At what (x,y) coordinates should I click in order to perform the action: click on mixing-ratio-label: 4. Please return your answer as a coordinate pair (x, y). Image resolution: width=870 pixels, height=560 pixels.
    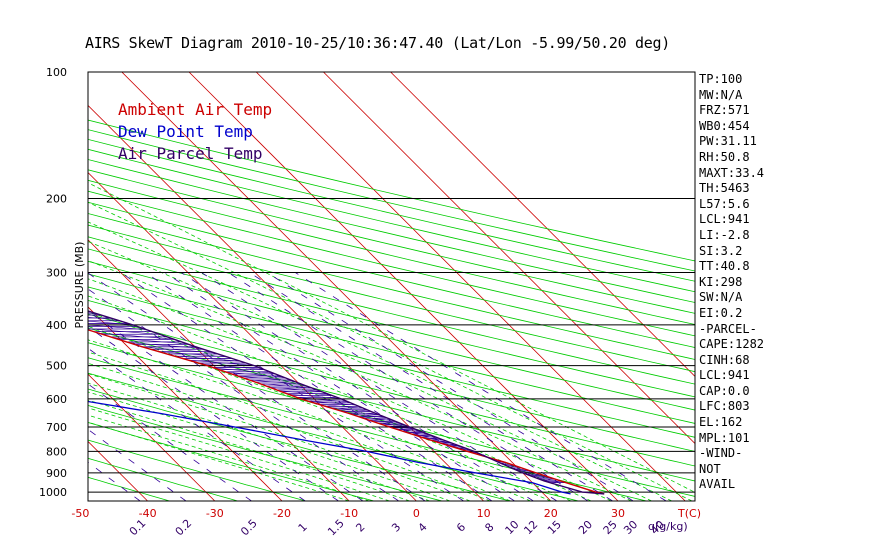
    Looking at the image, I should click on (423, 527).